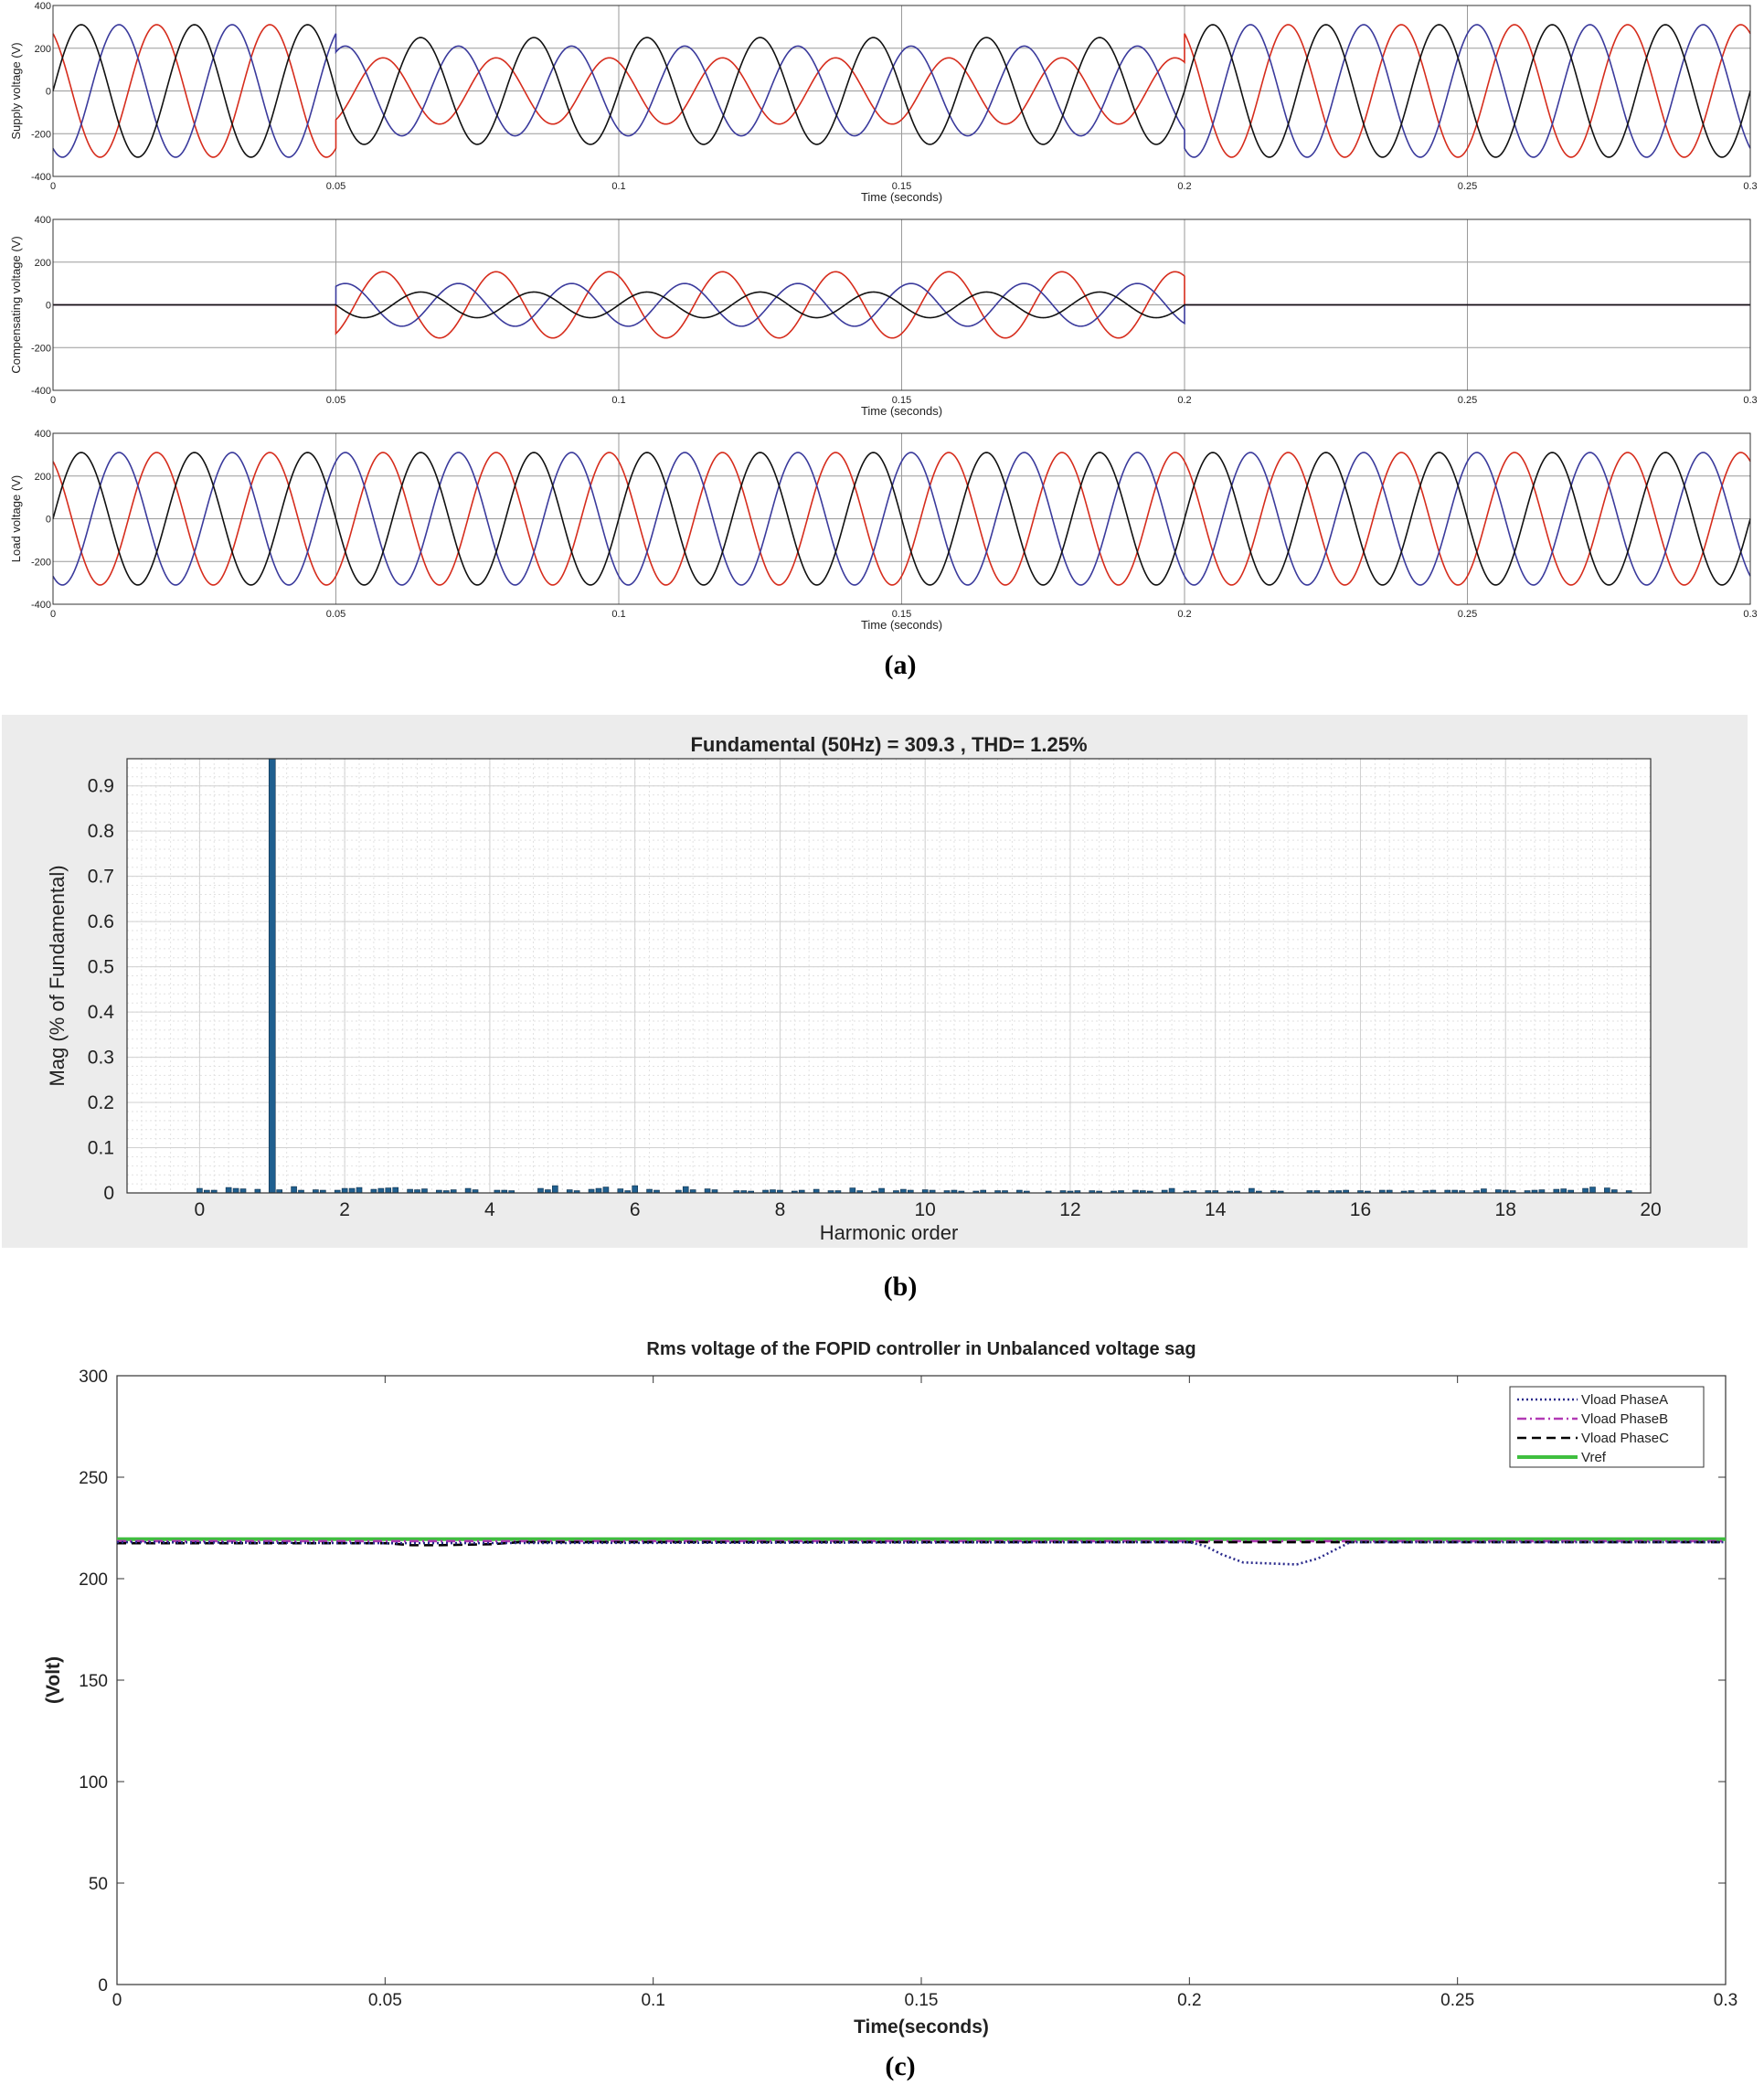 This screenshot has width=1764, height=2086. I want to click on phase-1-trace, so click(901, 519).